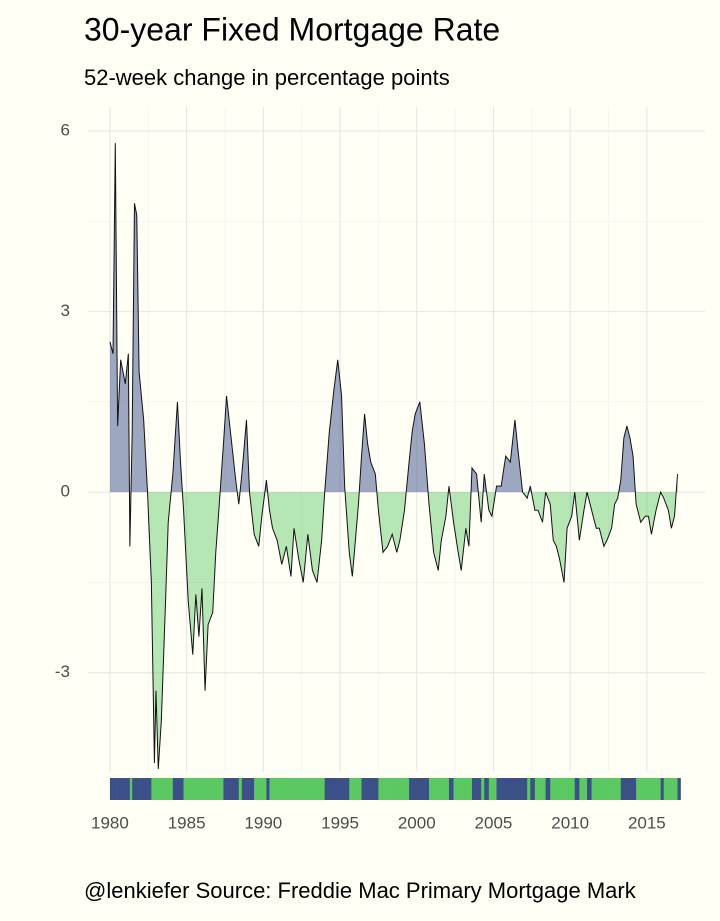 Image resolution: width=720 pixels, height=921 pixels. What do you see at coordinates (62, 671) in the screenshot?
I see `y-tick-label: -3` at bounding box center [62, 671].